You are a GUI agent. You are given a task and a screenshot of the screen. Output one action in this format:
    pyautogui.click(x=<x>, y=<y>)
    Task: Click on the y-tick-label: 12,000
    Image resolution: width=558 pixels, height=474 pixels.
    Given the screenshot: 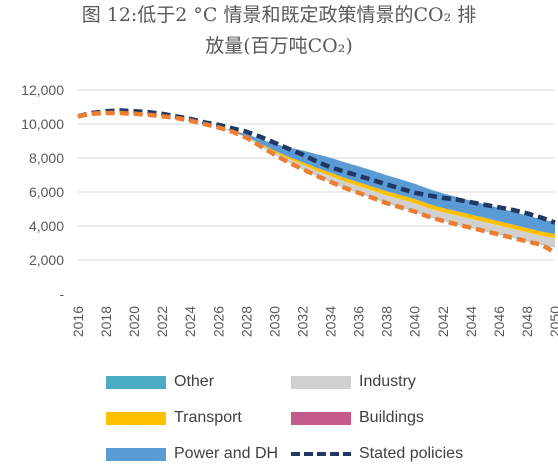 What is the action you would take?
    pyautogui.click(x=42, y=90)
    